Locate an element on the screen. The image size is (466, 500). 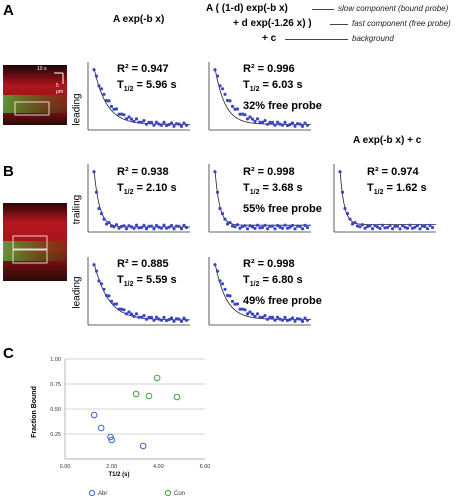
y-axis-label: Fraction Bound is located at coordinates (34, 412).